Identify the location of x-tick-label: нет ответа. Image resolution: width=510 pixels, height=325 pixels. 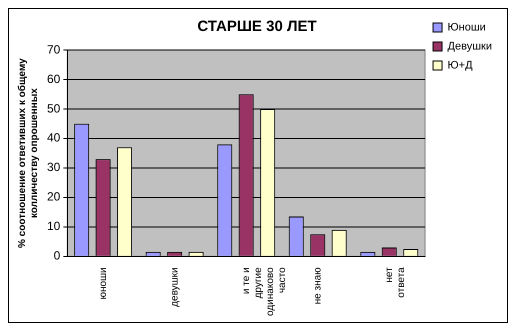
(396, 282).